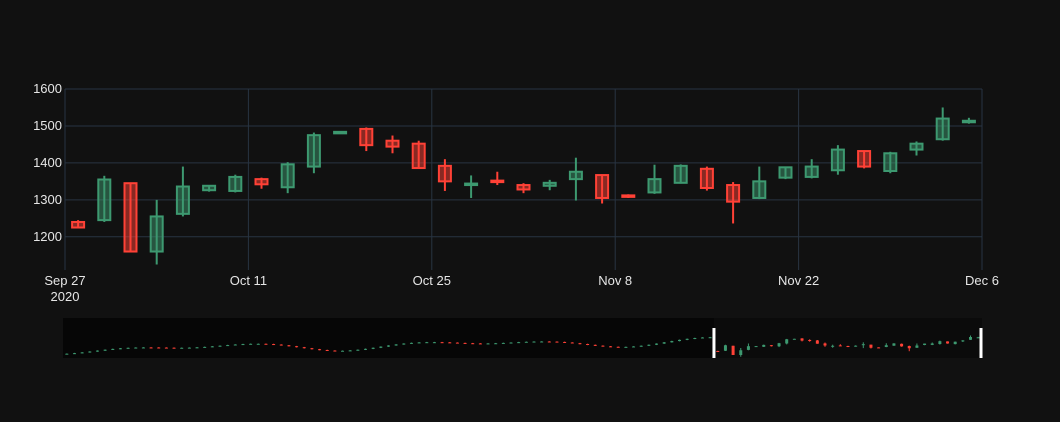  Describe the element at coordinates (714, 343) in the screenshot. I see `rangeslider-left-handle` at that location.